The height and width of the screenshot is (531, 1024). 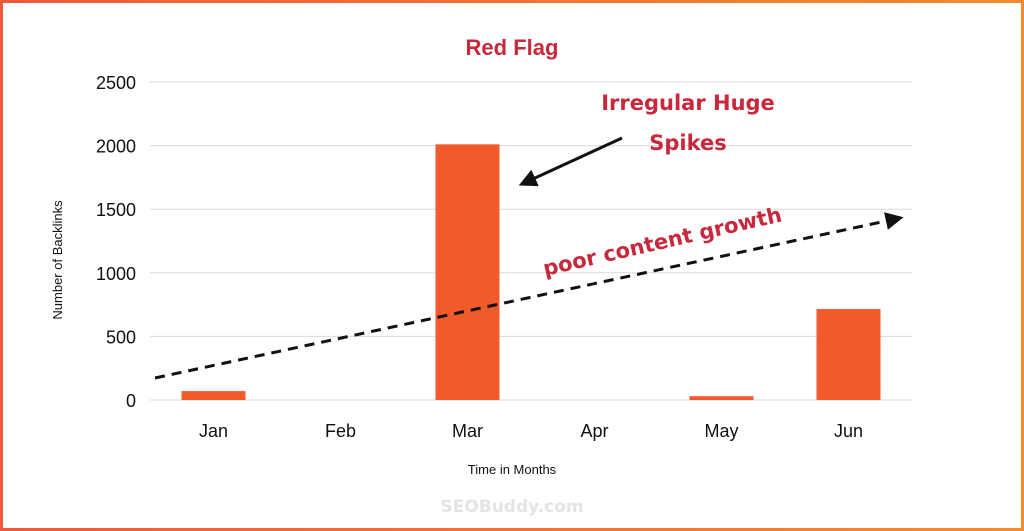 What do you see at coordinates (721, 431) in the screenshot?
I see `x-tick-label: May` at bounding box center [721, 431].